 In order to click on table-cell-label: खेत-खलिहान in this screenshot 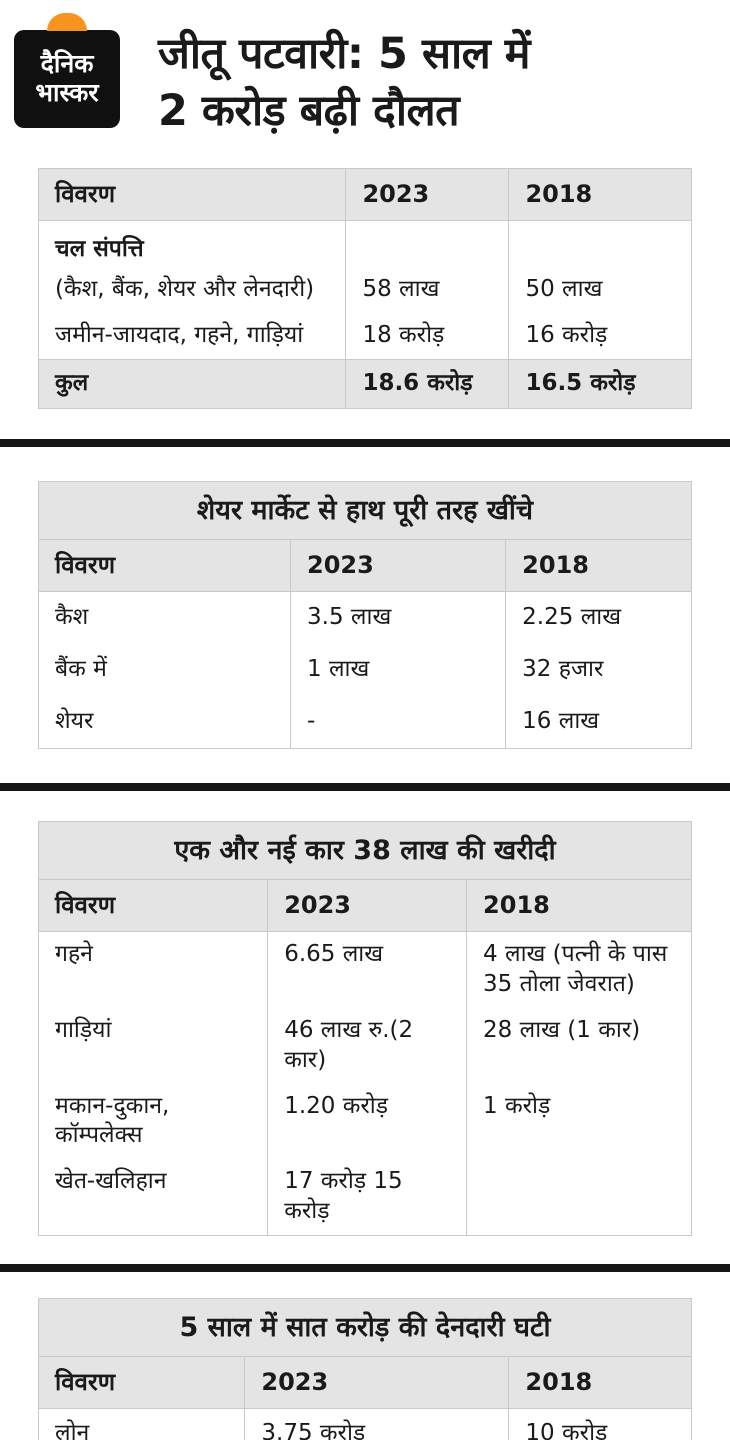, I will do `click(111, 1181)`.